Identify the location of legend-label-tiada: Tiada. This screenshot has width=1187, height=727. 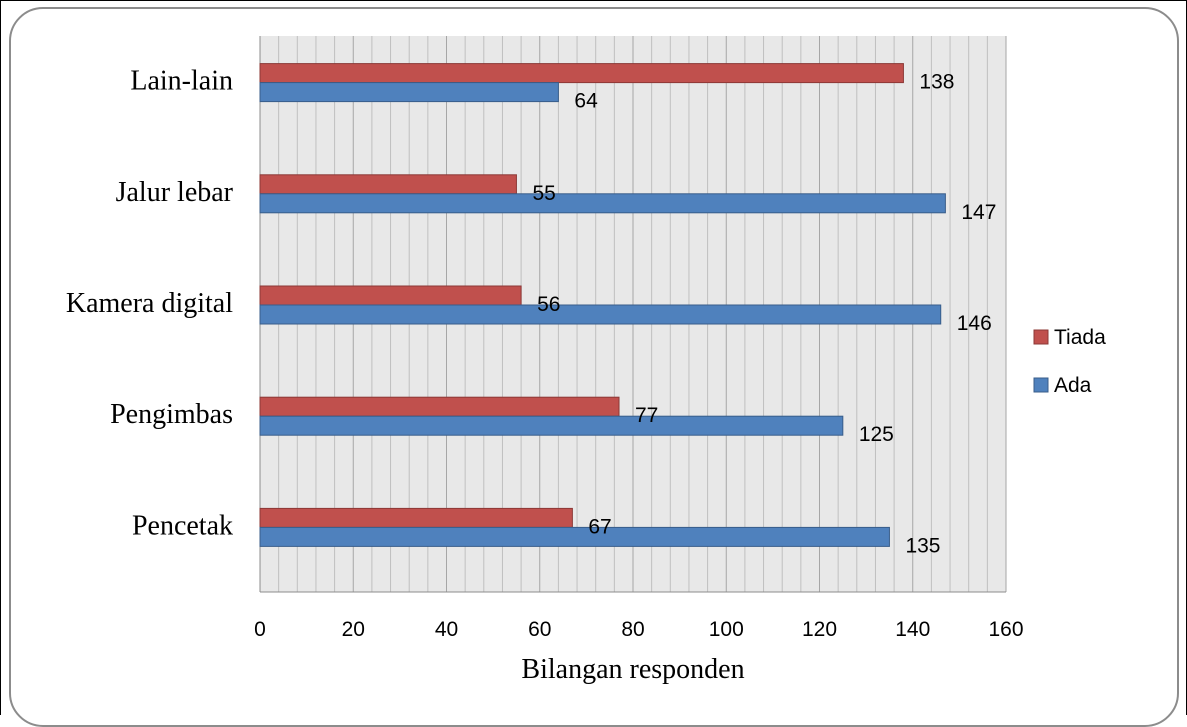
(1080, 337).